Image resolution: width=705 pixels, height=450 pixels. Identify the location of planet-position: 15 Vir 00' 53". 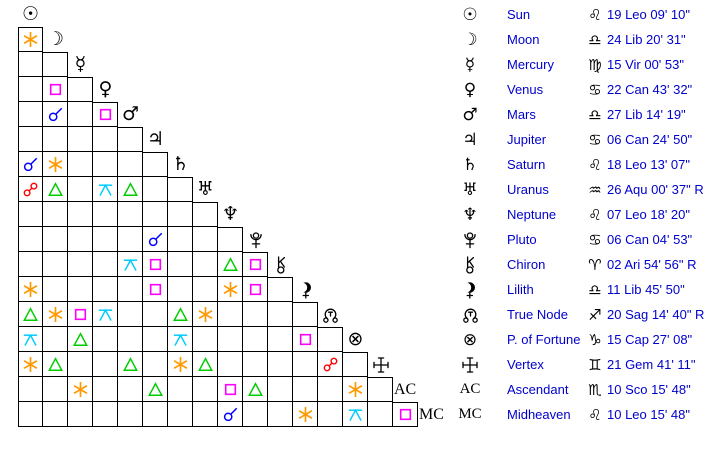
(645, 64).